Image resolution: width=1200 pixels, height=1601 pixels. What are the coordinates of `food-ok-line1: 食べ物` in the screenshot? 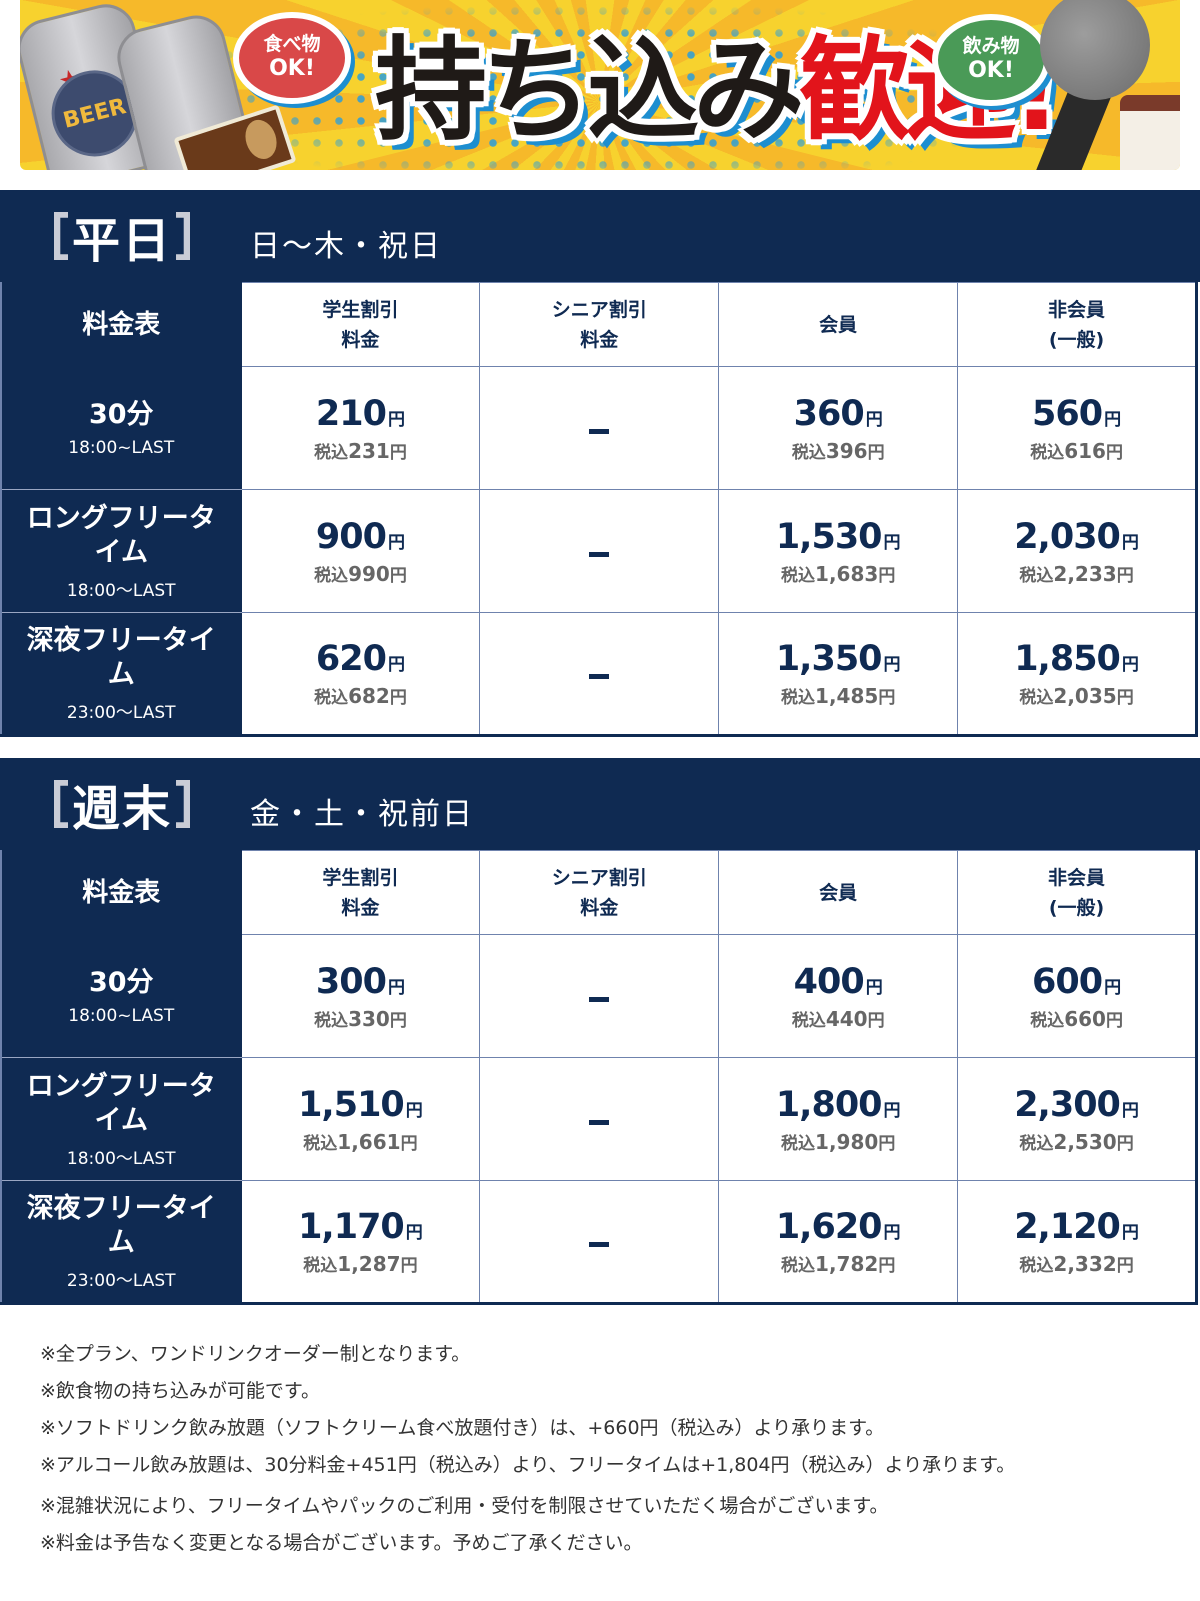 It's located at (292, 44).